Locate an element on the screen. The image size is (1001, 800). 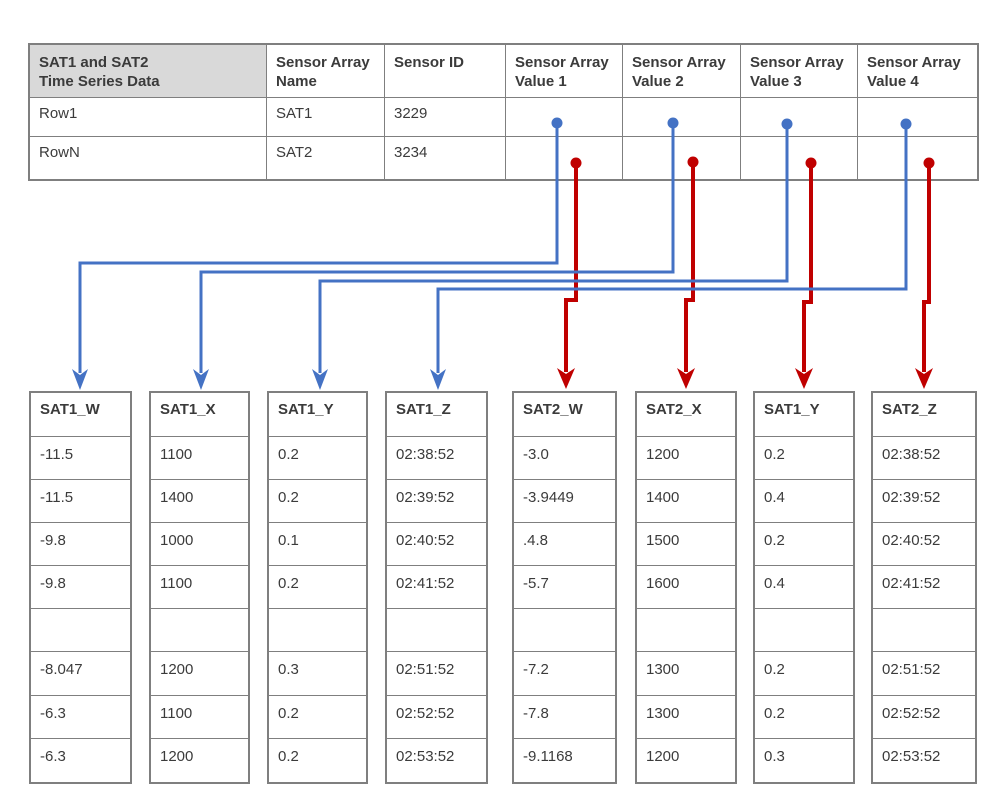
series-cell: -9.8 is located at coordinates (80, 588).